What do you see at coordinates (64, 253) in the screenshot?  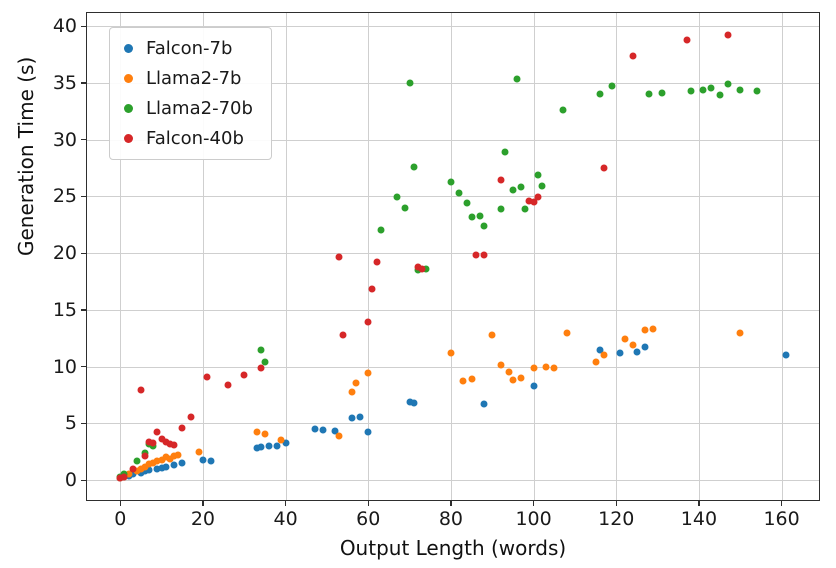 I see `y-tick-label: 20` at bounding box center [64, 253].